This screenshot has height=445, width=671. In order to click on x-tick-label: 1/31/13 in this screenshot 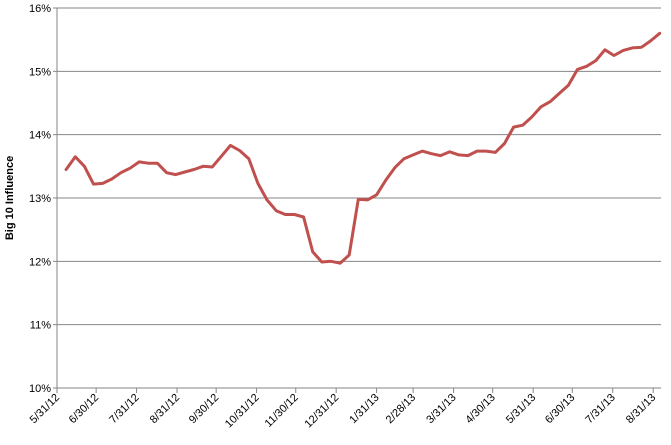, I will do `click(364, 409)`.